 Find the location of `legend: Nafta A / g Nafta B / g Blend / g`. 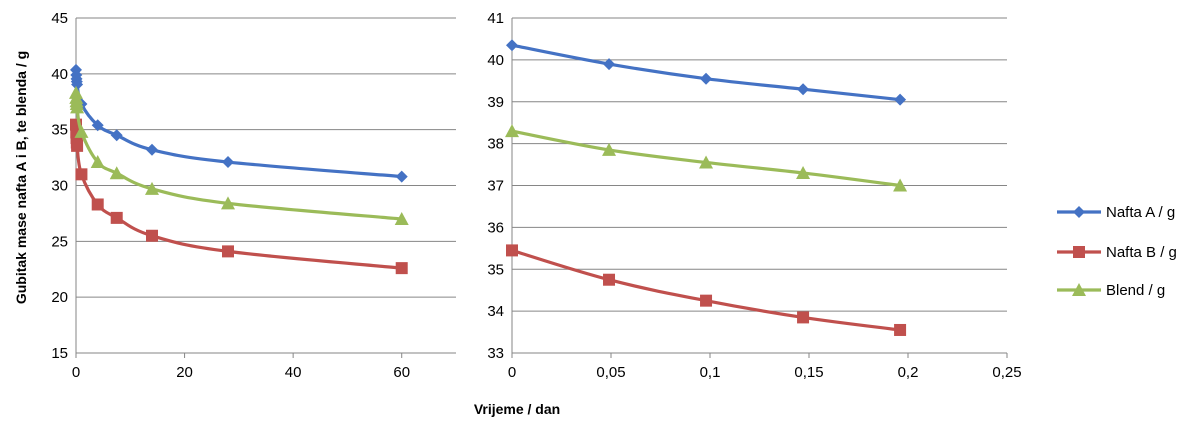

legend: Nafta A / g Nafta B / g Blend / g is located at coordinates (1117, 251).